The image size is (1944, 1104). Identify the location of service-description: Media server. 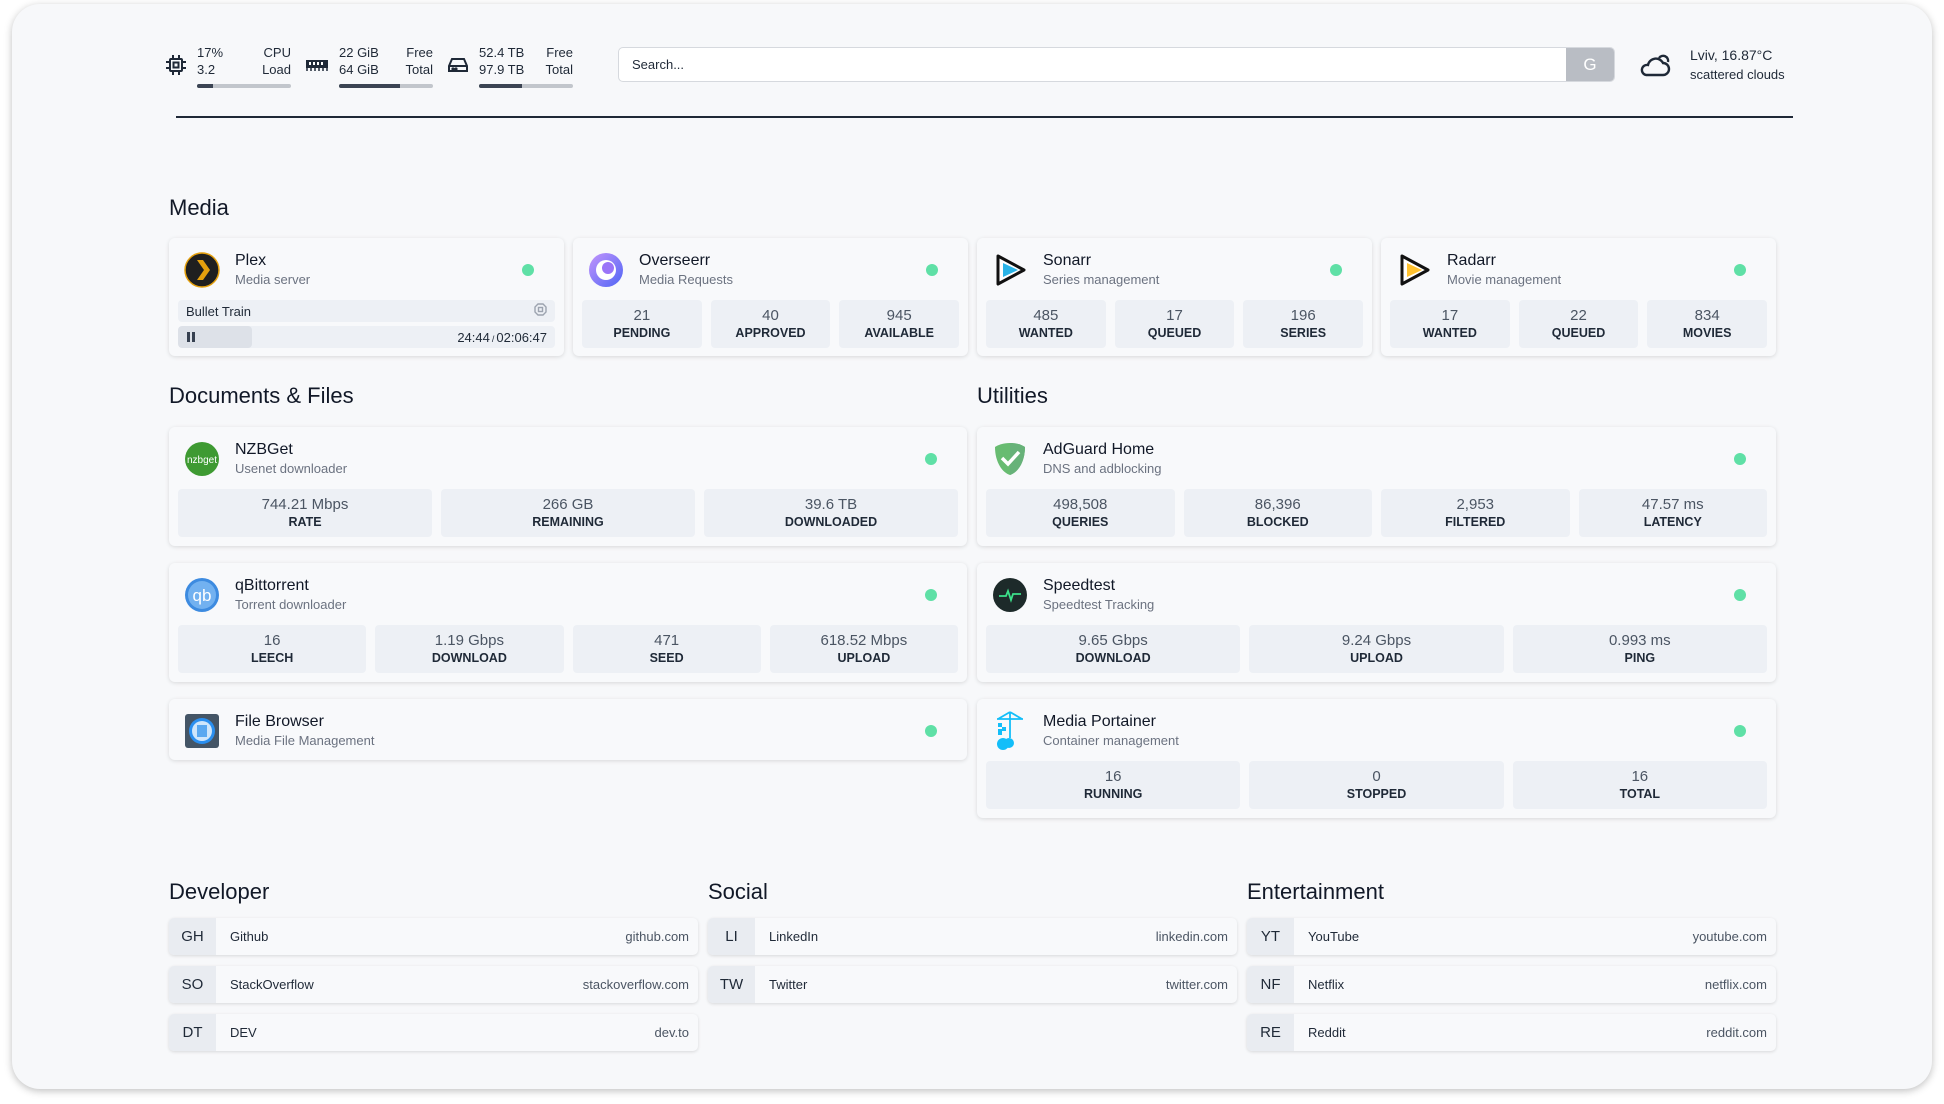
(273, 279).